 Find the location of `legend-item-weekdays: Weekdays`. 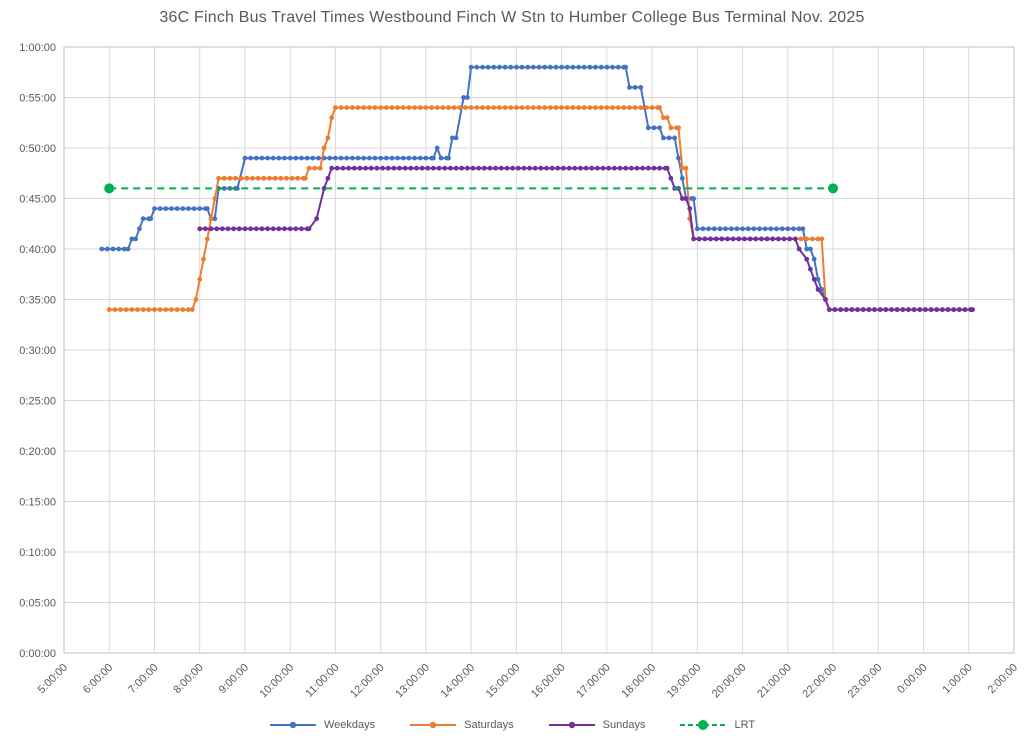

legend-item-weekdays: Weekdays is located at coordinates (322, 725).